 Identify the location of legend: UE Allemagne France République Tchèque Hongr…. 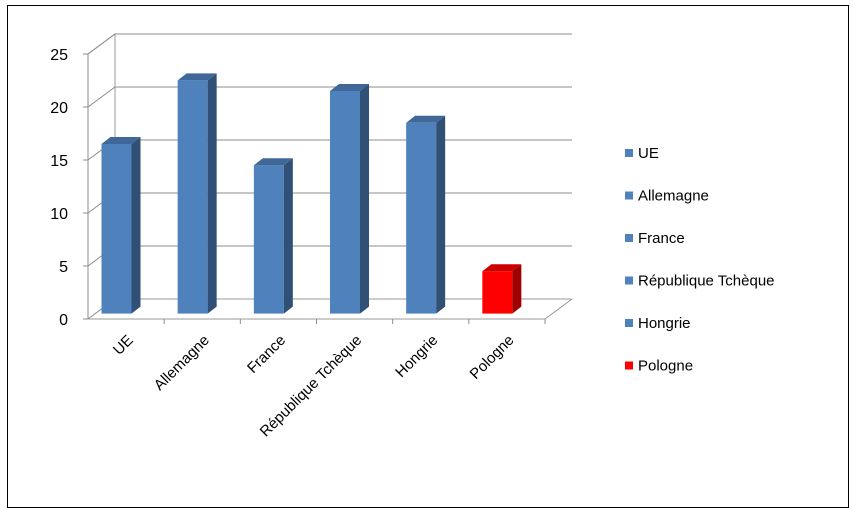
(700, 260).